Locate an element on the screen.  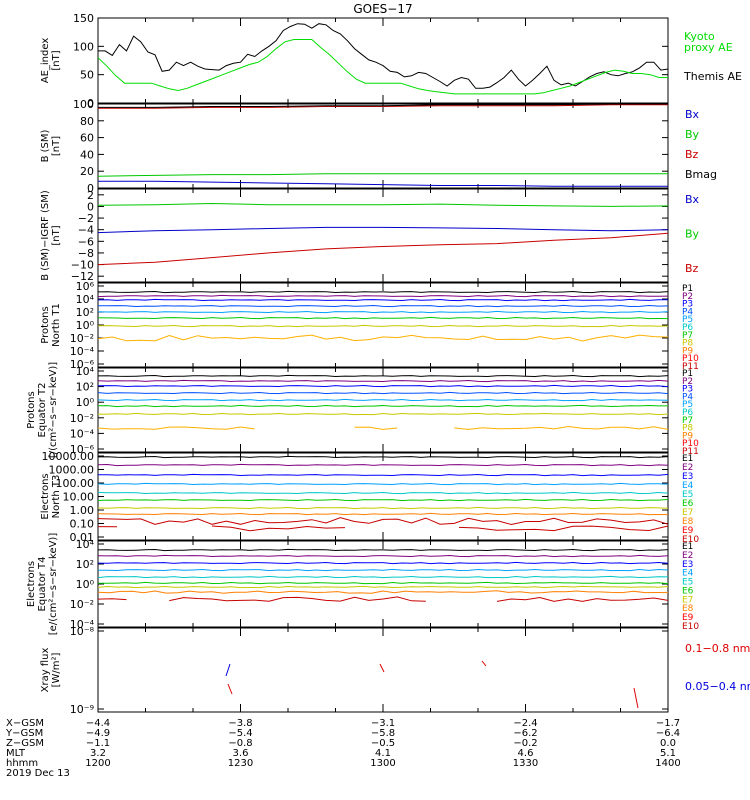
y-tick-label: 0.10 is located at coordinates (82, 524).